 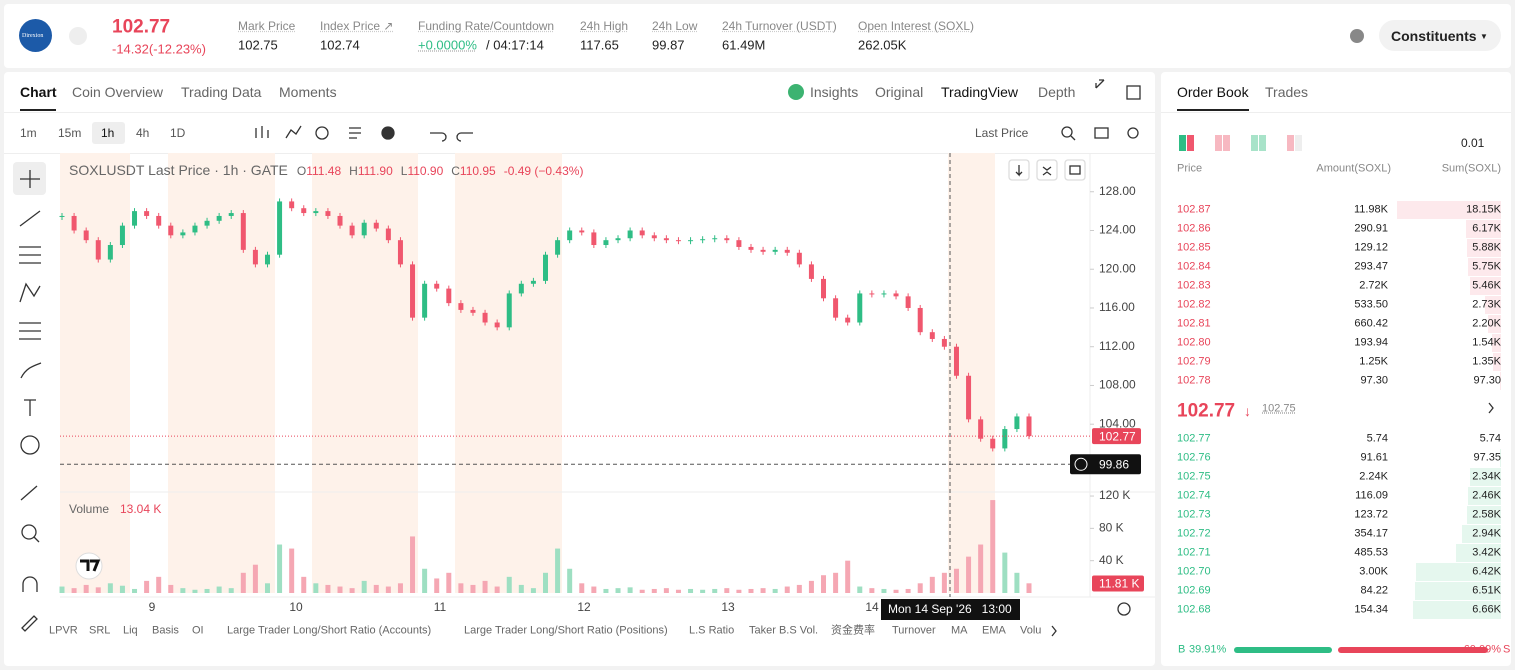 I want to click on price: 102.68, so click(x=1194, y=609).